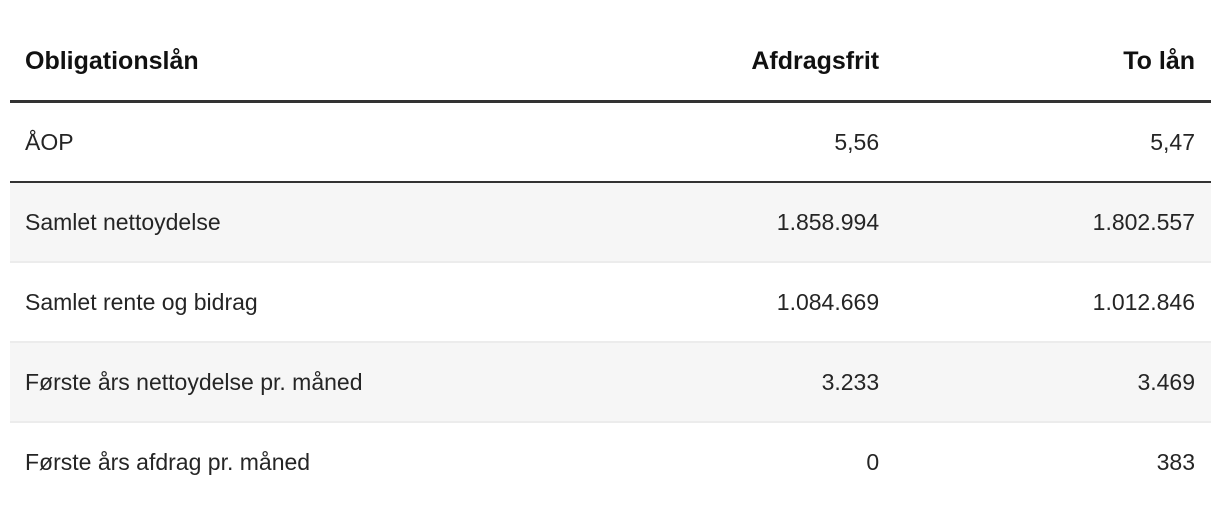 The image size is (1220, 518). I want to click on cell-value-to-laan: 3.469, so click(1053, 382).